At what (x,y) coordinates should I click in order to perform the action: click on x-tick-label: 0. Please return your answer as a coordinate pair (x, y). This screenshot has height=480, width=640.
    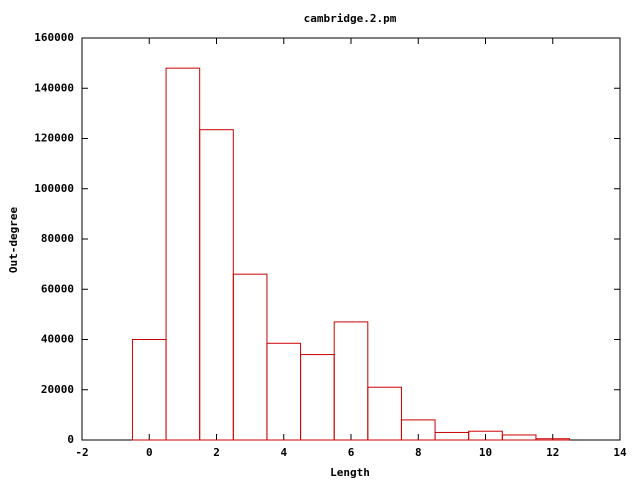
    Looking at the image, I should click on (149, 452).